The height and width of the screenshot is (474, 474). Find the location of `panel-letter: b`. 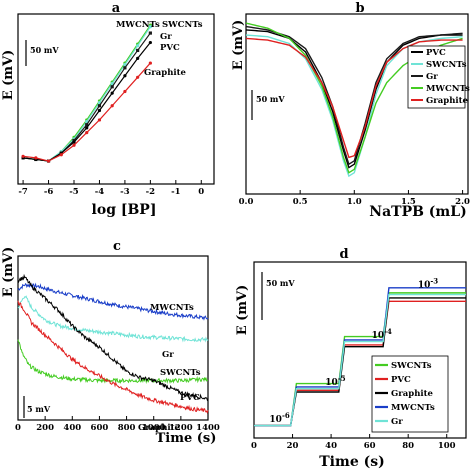

panel-letter: b is located at coordinates (359, 8).